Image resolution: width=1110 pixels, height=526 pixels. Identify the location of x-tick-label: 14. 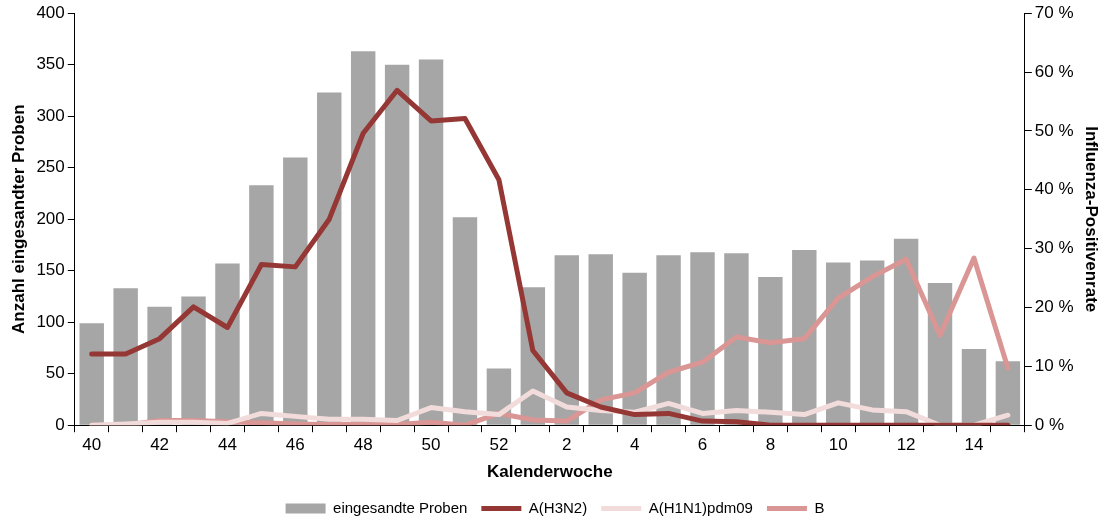
(974, 445).